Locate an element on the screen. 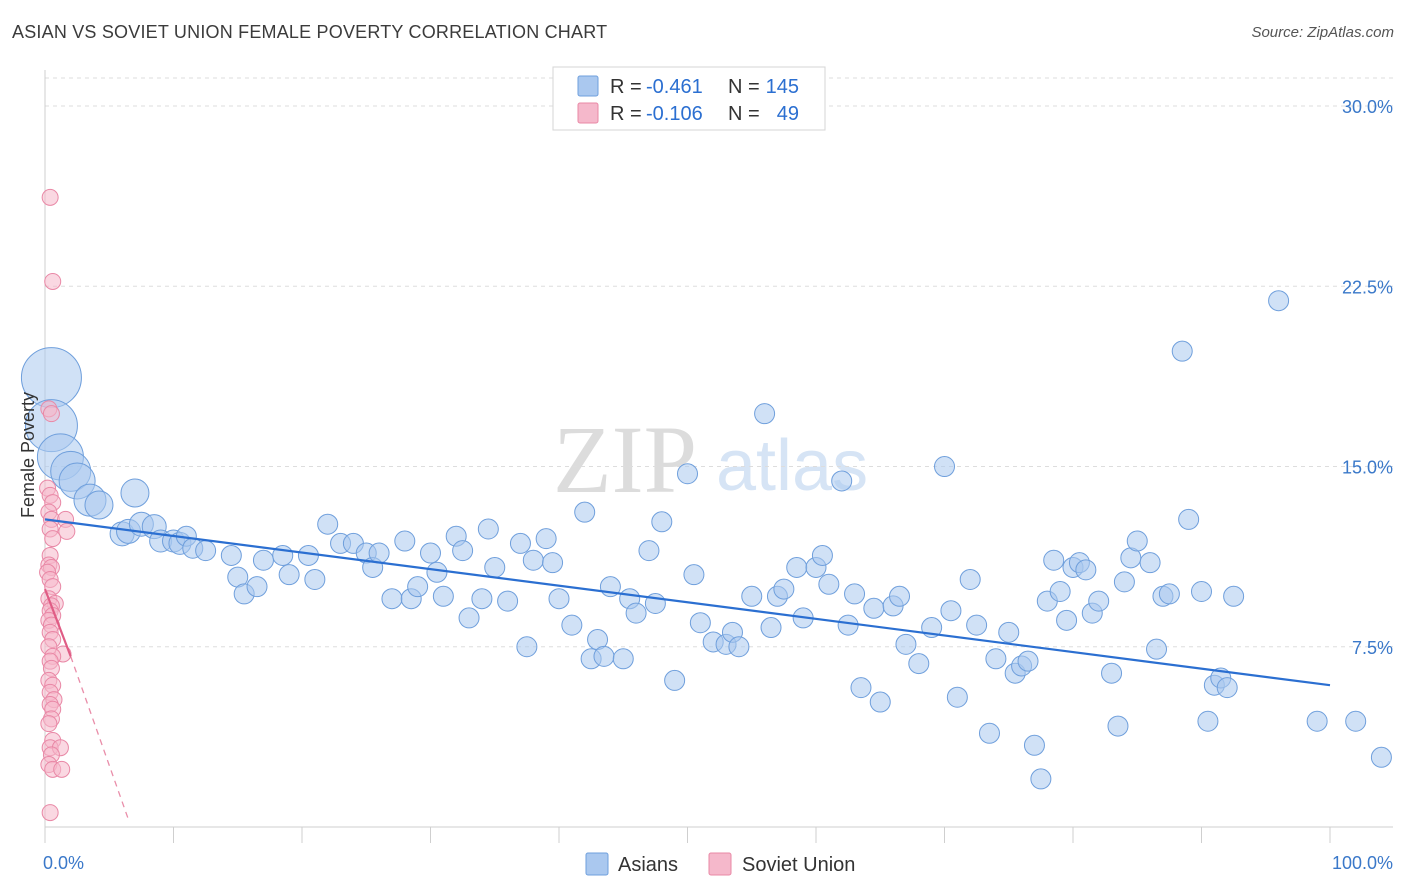 This screenshot has width=1406, height=892. legend-swatch-asians is located at coordinates (588, 86).